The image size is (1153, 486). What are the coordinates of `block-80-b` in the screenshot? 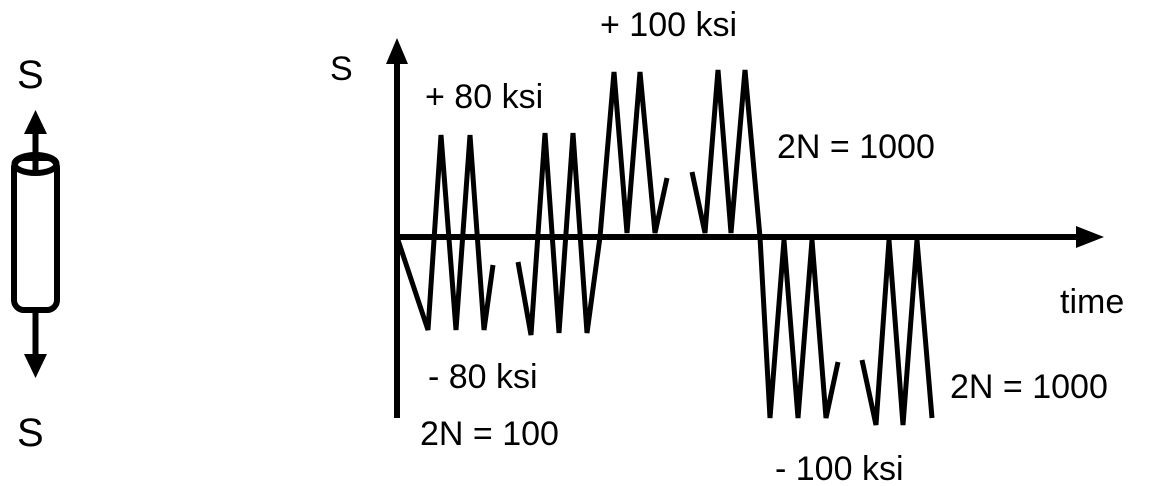 It's located at (592, 203).